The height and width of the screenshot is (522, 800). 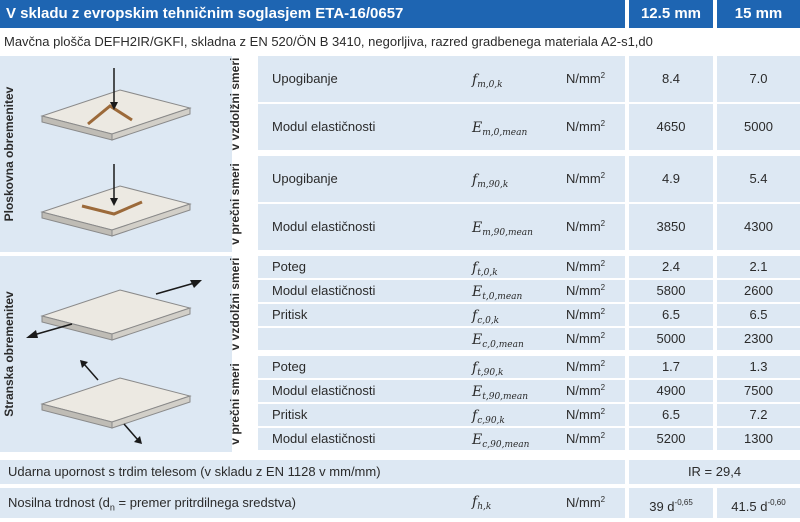 What do you see at coordinates (671, 14) in the screenshot?
I see `column-header-12-5mm: 12.5 mm` at bounding box center [671, 14].